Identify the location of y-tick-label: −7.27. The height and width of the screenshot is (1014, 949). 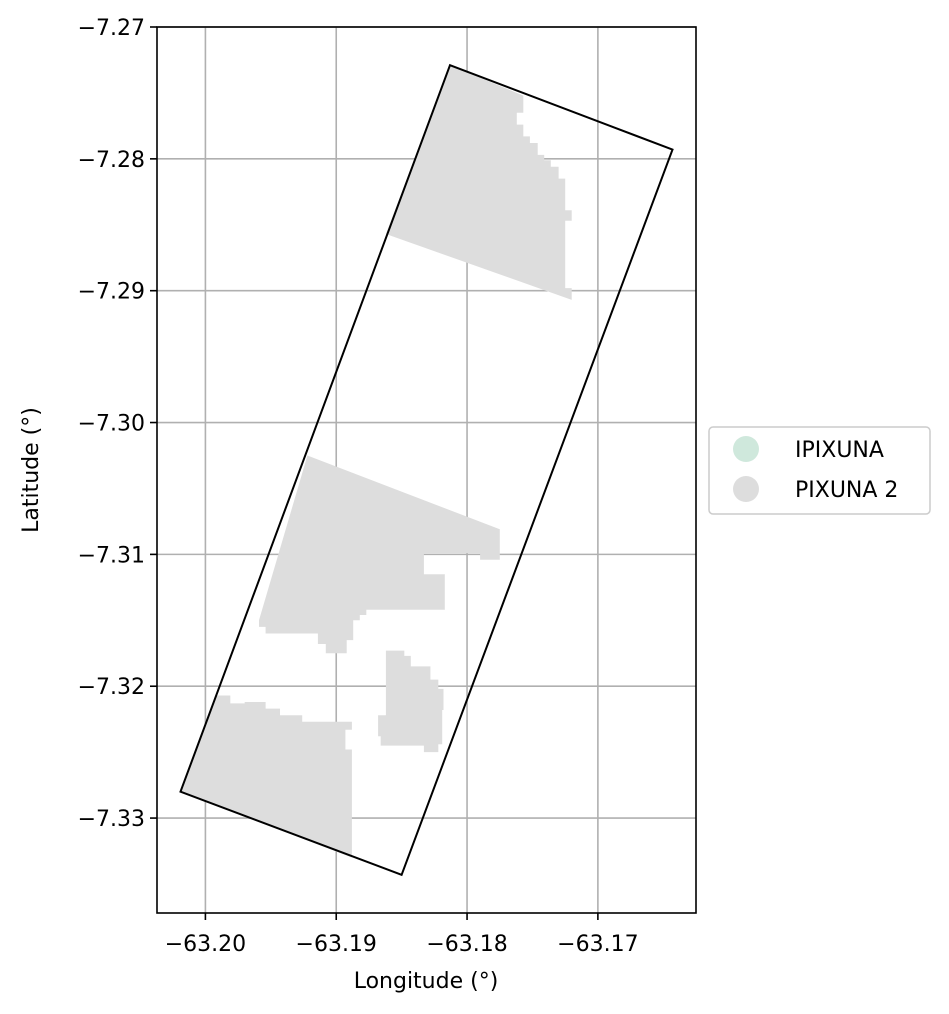
(111, 28).